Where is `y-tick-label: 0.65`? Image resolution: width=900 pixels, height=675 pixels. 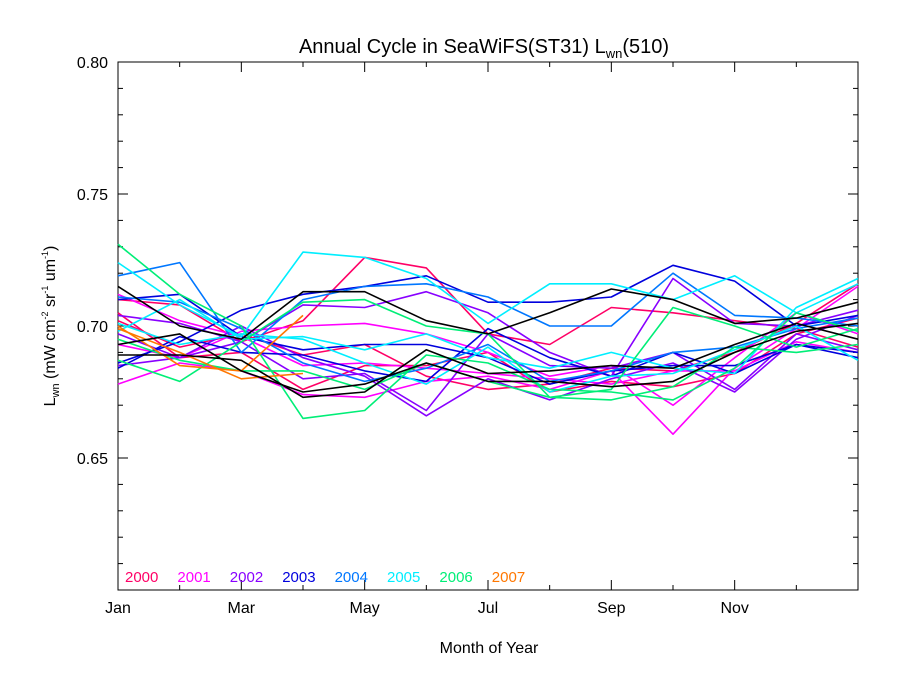 y-tick-label: 0.65 is located at coordinates (92, 459).